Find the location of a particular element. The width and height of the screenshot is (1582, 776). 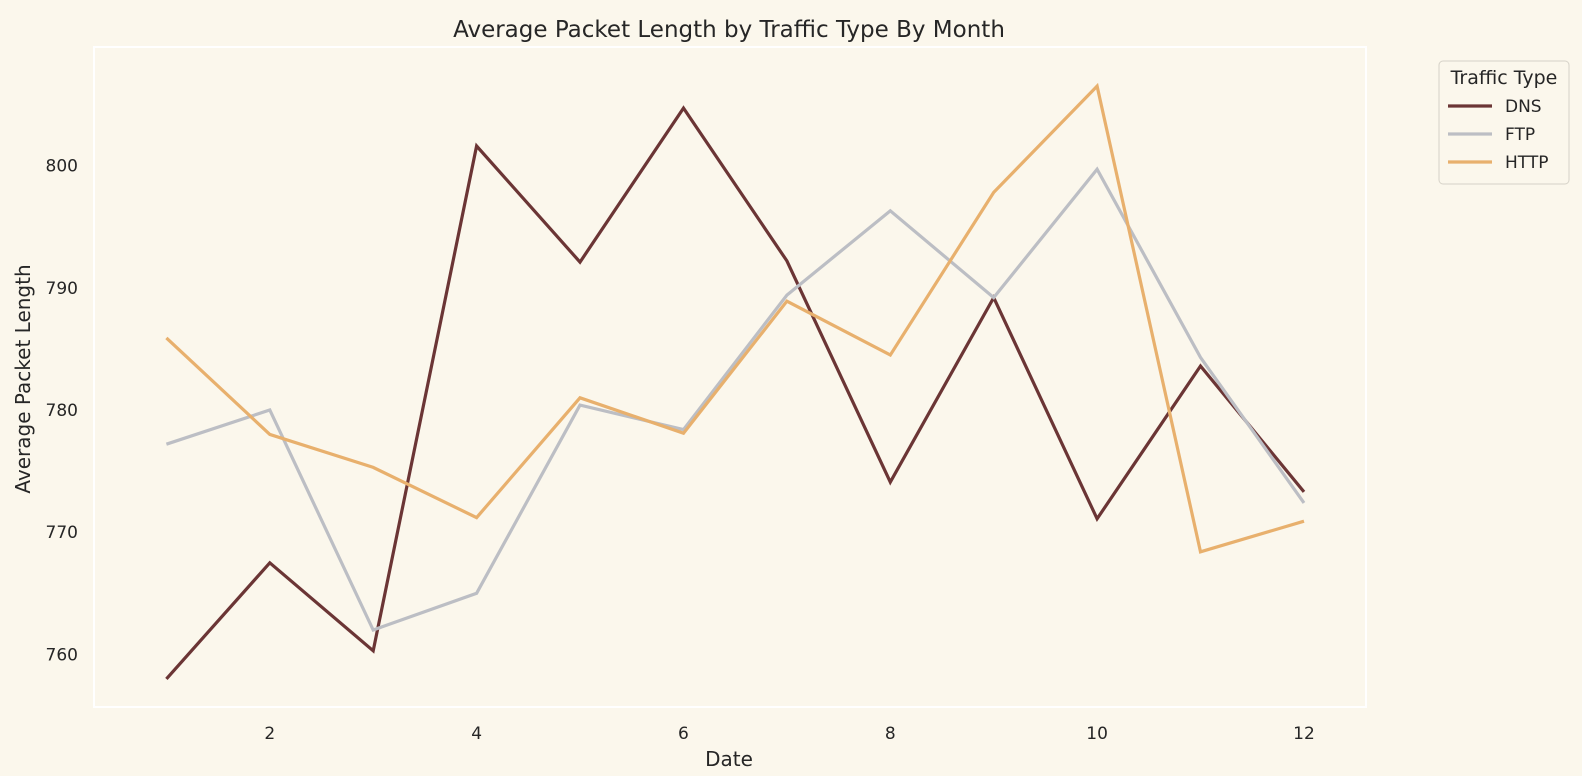

x-tick-label: 12 is located at coordinates (1304, 734).